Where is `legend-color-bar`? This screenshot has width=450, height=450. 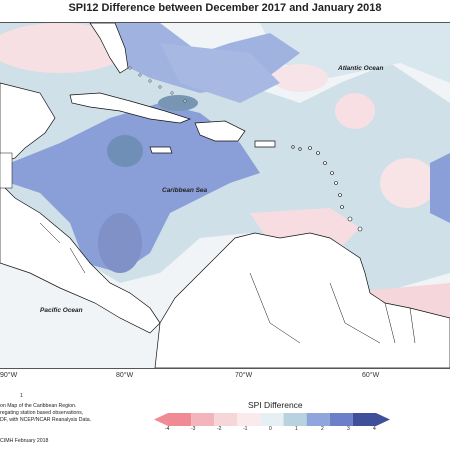 legend-color-bar is located at coordinates (272, 419).